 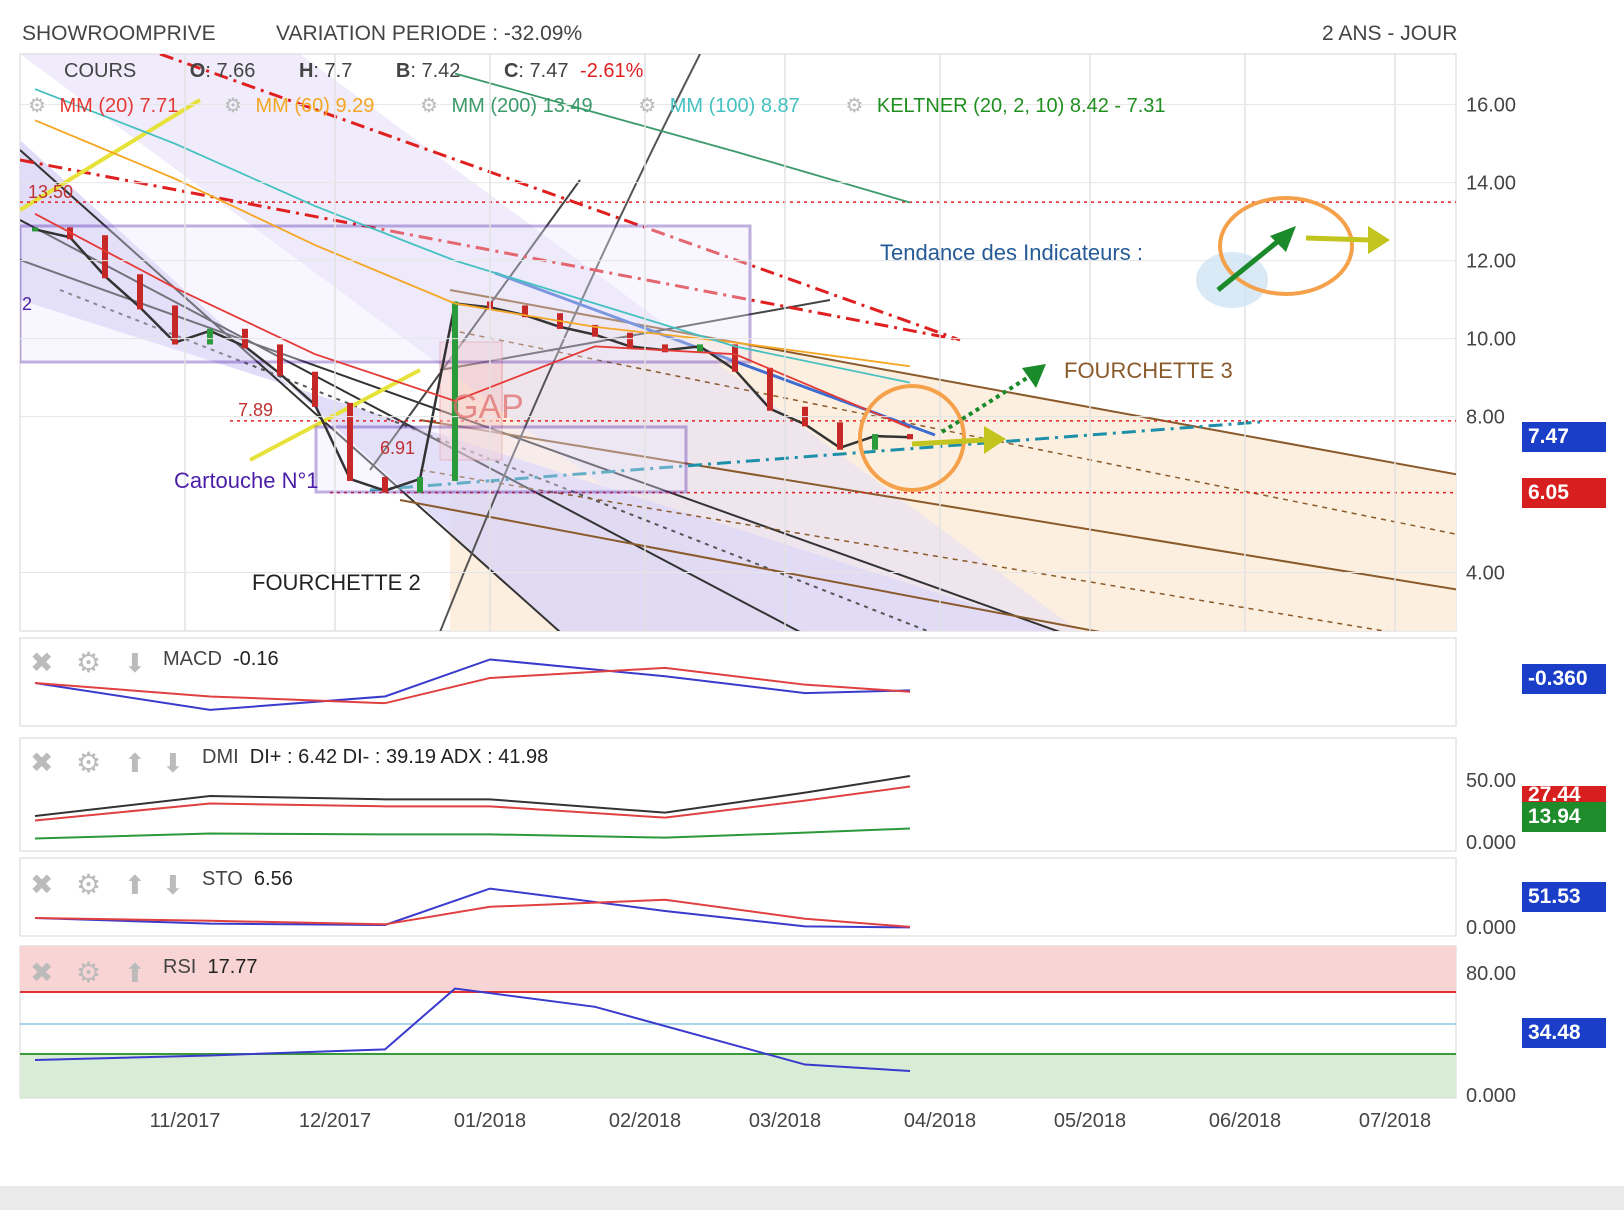 I want to click on rsi-name: RSI, so click(x=180, y=967).